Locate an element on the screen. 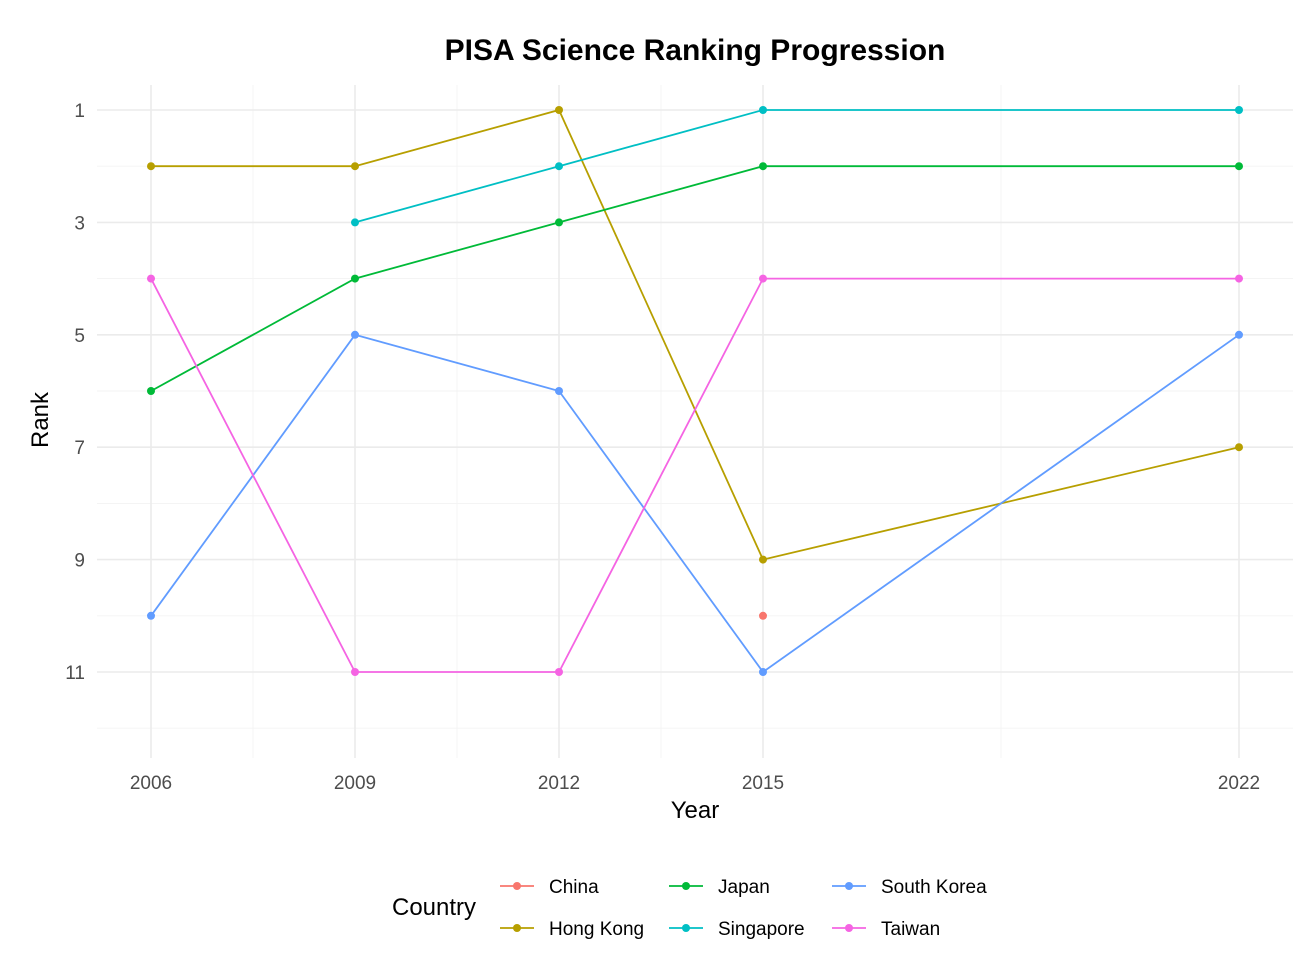 This screenshot has height=969, width=1304. x-axis-title: Year is located at coordinates (695, 810).